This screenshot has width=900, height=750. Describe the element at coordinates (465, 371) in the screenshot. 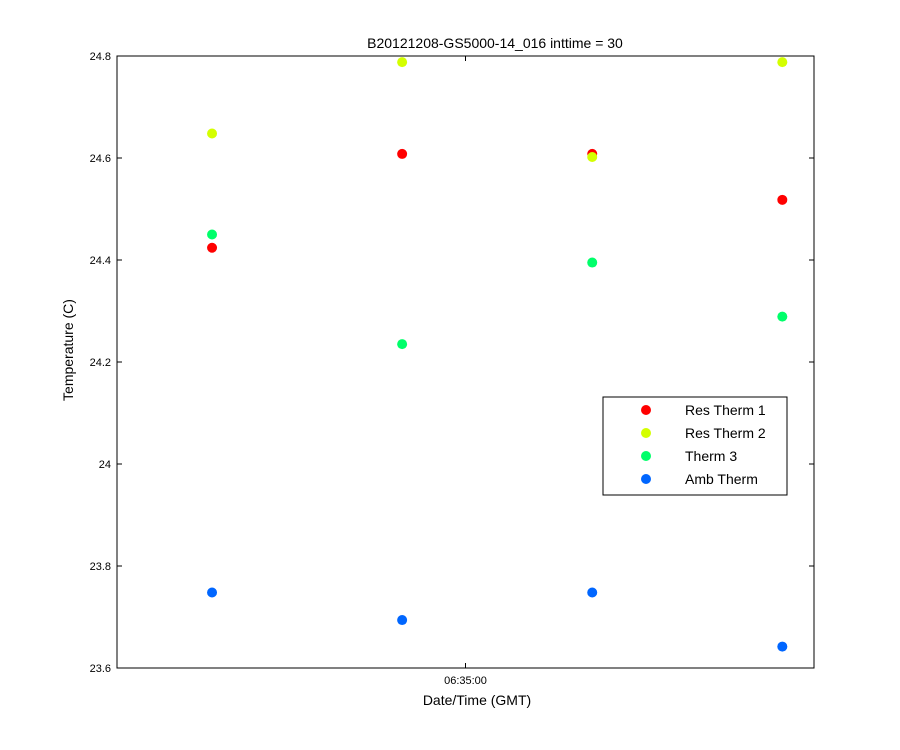

I see `x-axis-ticks: 06:35:00` at that location.